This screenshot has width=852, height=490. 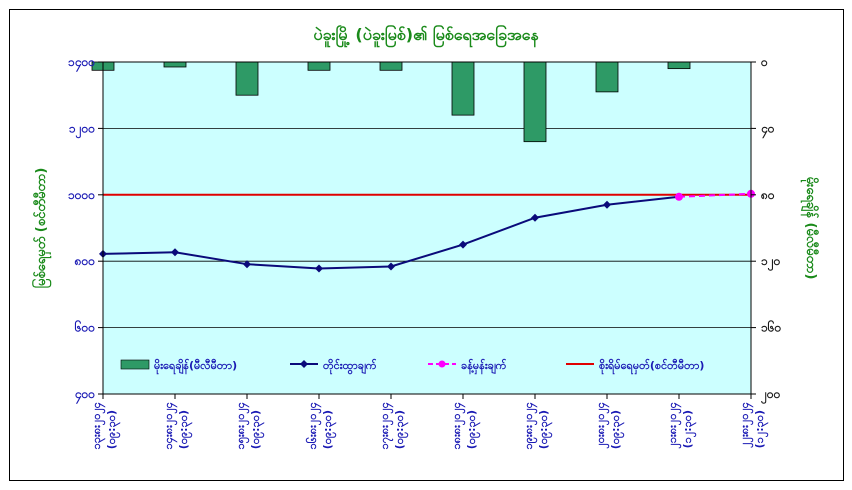 I want to click on x-tick-label: ၁၈း၈း၂၀၂၄ (၀၉:၃၀), so click(x=465, y=426).